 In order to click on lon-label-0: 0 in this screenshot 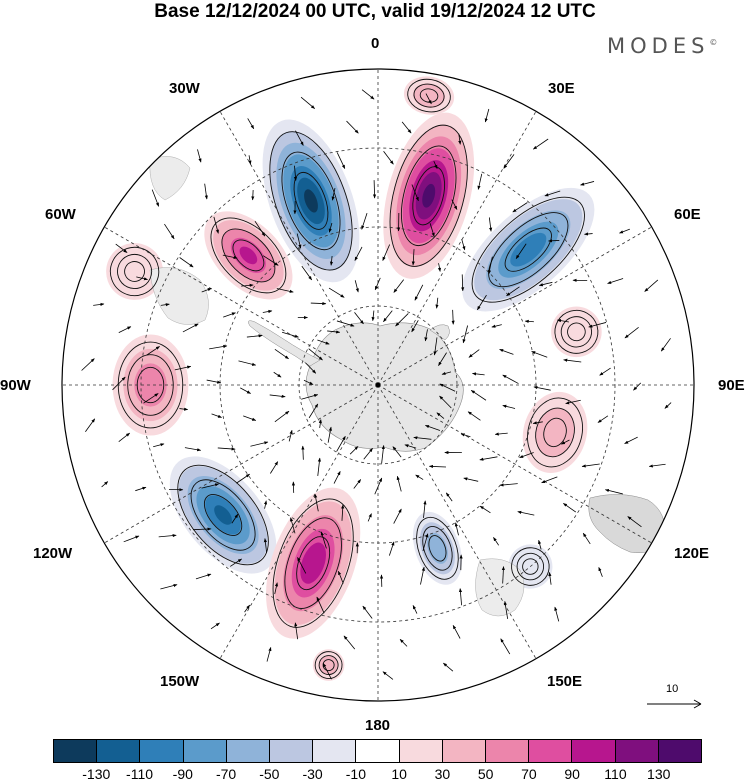, I will do `click(375, 43)`.